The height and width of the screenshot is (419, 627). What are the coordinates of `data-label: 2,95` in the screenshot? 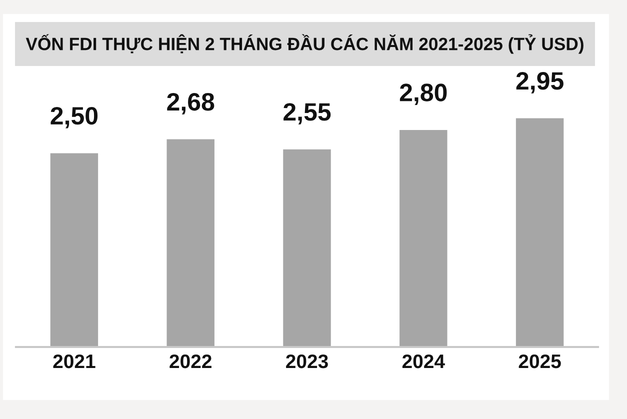 It's located at (540, 83).